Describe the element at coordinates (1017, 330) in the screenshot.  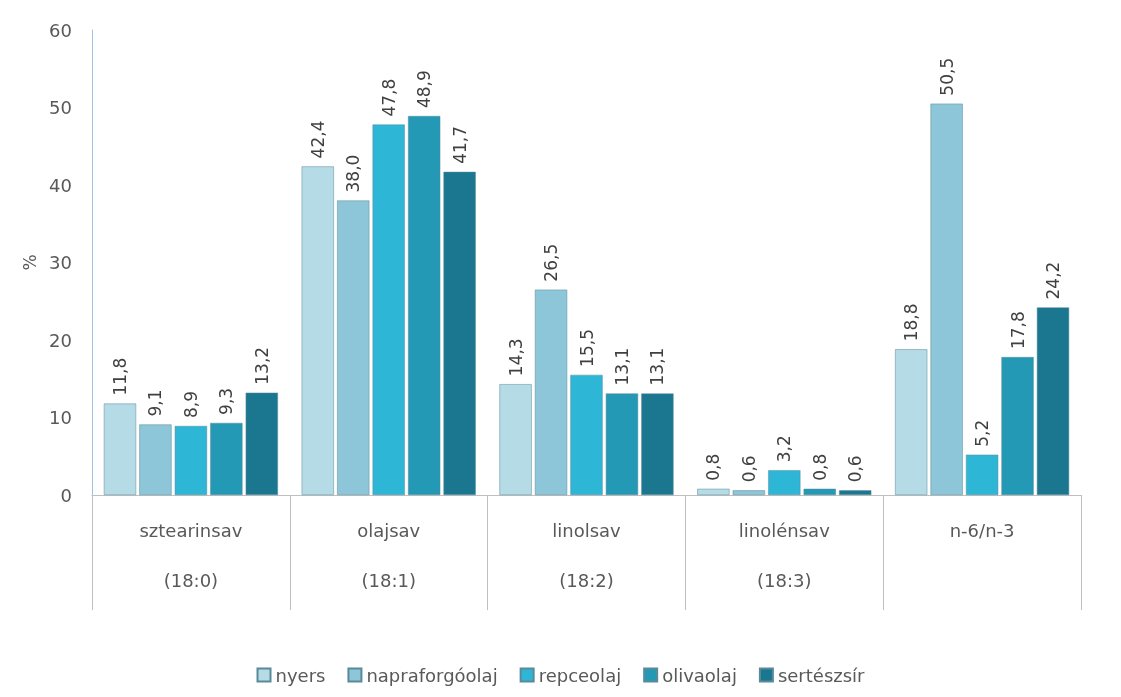
I see `data-label: 17,8` at that location.